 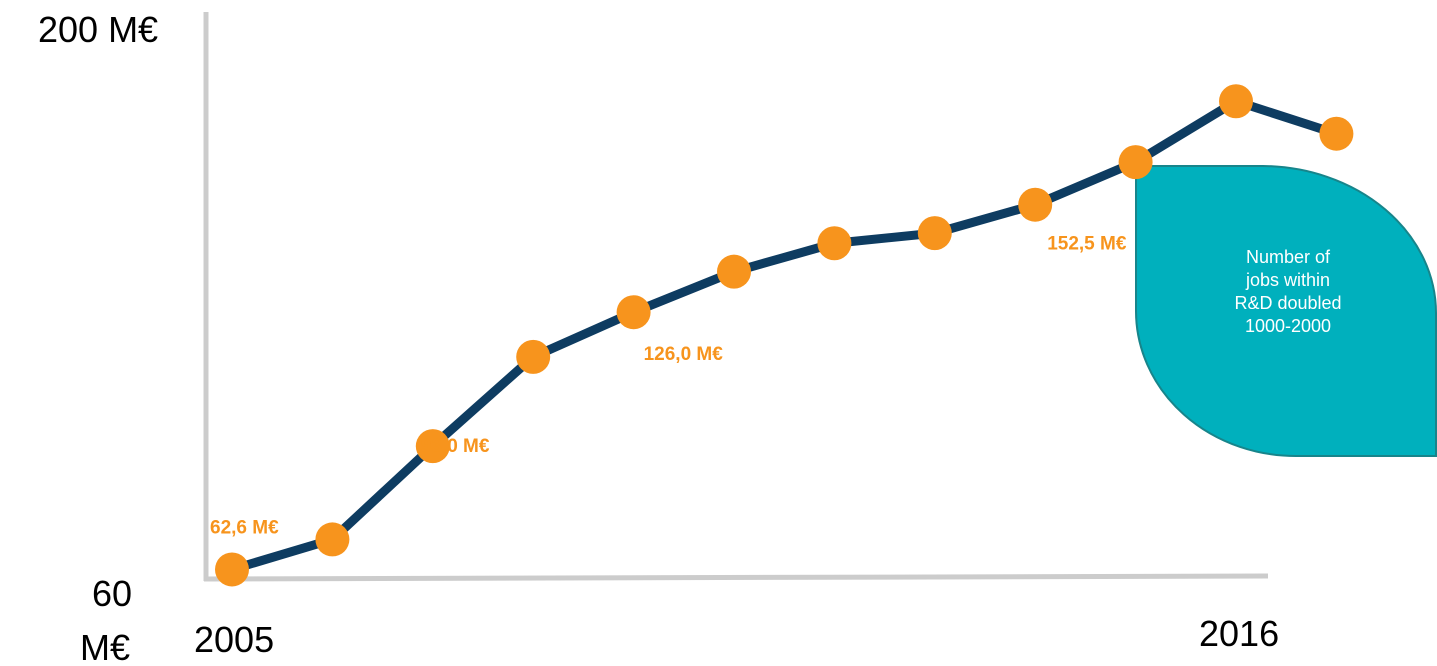 What do you see at coordinates (1288, 326) in the screenshot?
I see `callout-line: 1000-2000` at bounding box center [1288, 326].